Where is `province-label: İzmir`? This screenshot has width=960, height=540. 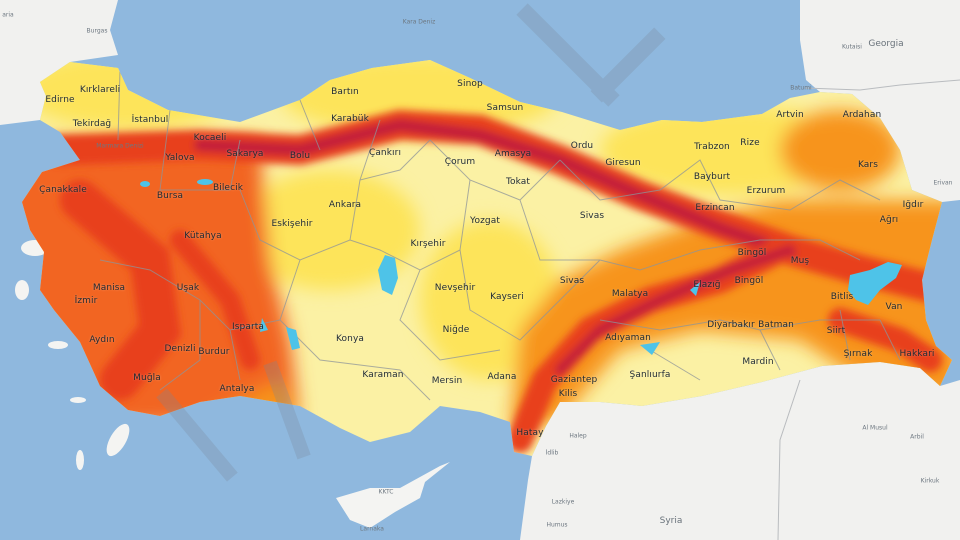 province-label: İzmir is located at coordinates (86, 301).